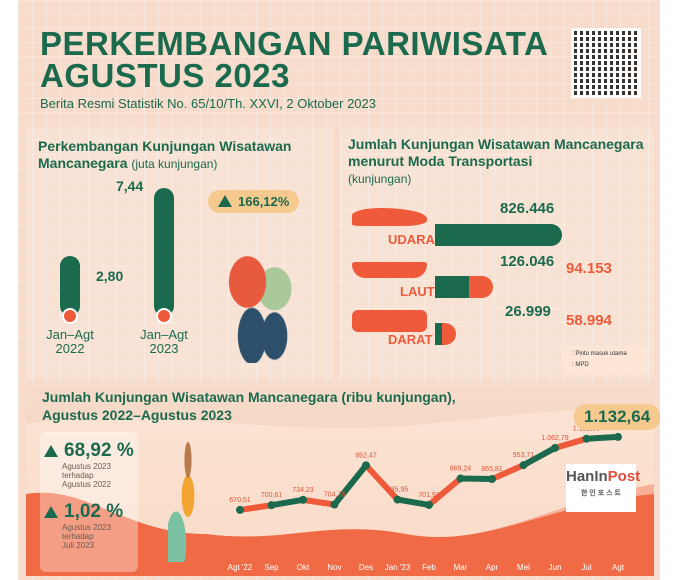  I want to click on legend-main: : Pintu masuk utama, so click(599, 354).